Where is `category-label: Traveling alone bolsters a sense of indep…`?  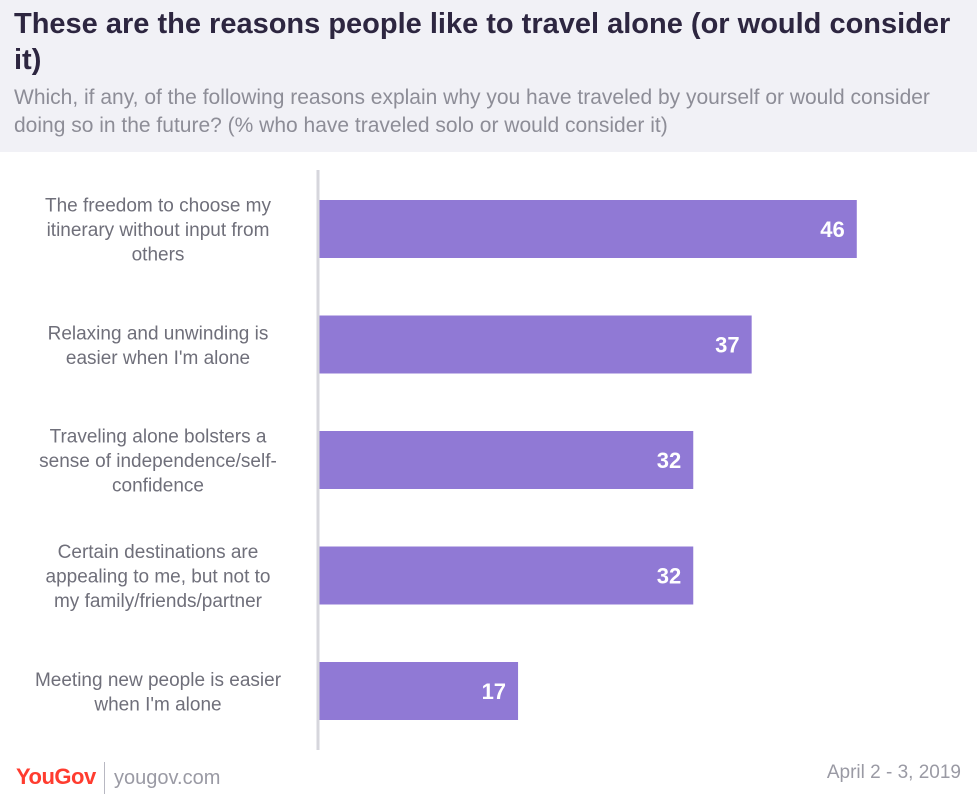
category-label: Traveling alone bolsters a sense of indep… is located at coordinates (158, 462).